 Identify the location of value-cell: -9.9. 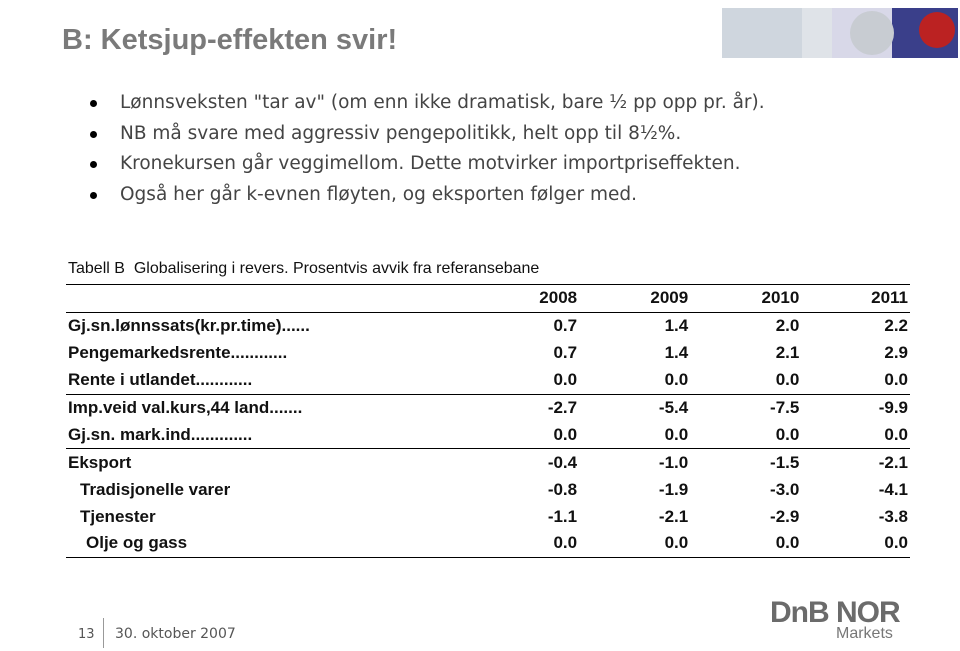
(893, 407).